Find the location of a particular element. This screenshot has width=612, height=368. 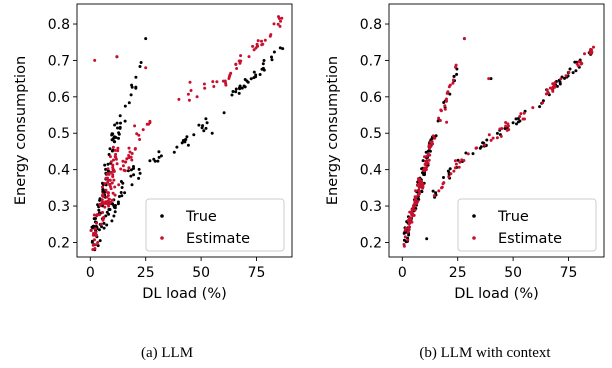

legend-box is located at coordinates (527, 225).